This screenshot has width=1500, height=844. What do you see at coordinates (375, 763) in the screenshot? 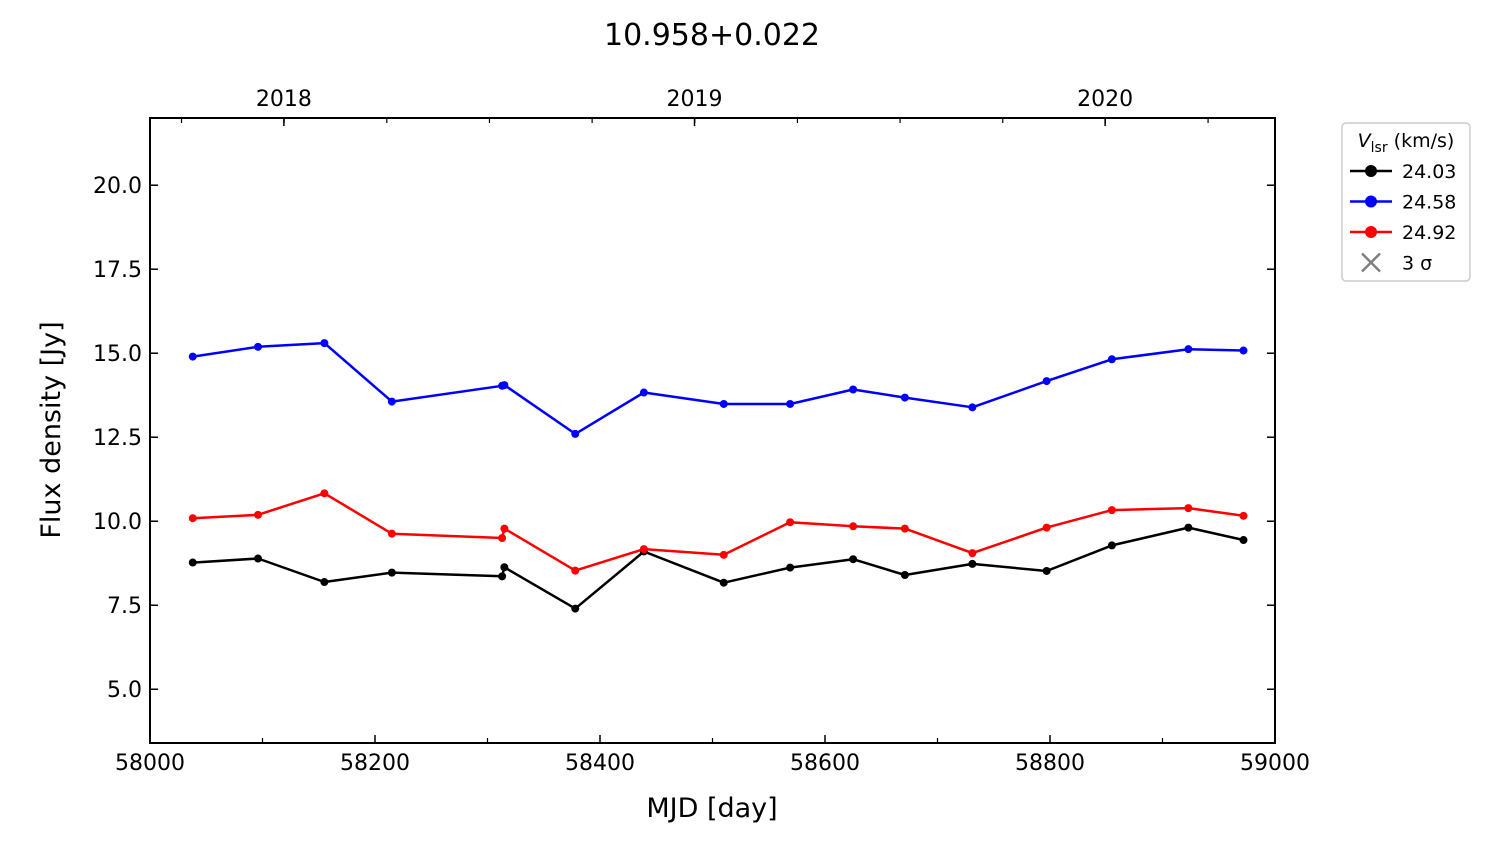
I see `x-tick-label: 58200` at bounding box center [375, 763].